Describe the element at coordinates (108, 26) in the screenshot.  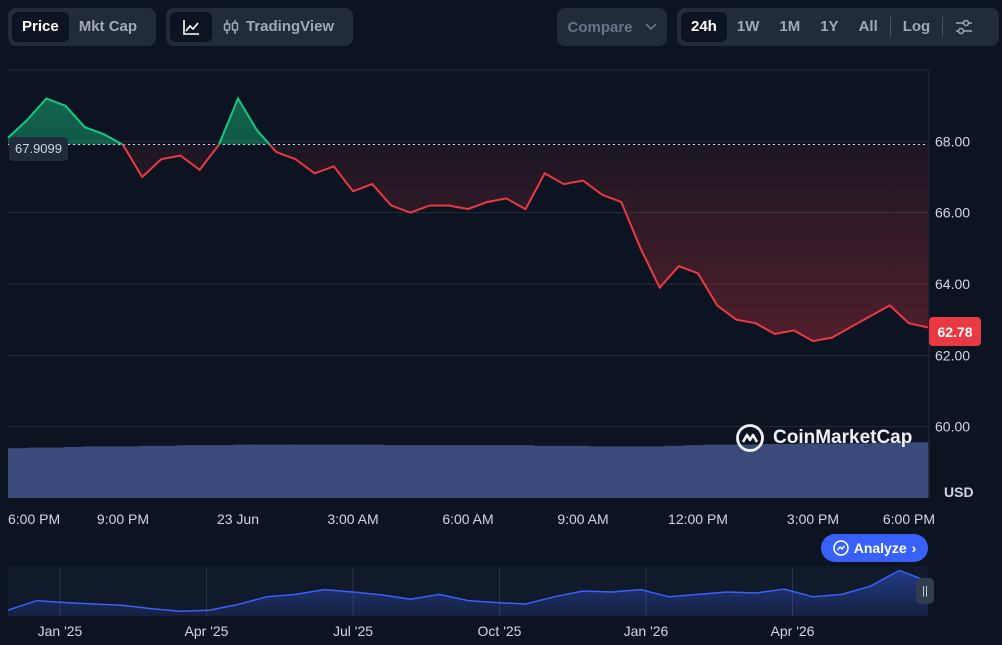
I see `mktcap-tab: Mkt Cap` at that location.